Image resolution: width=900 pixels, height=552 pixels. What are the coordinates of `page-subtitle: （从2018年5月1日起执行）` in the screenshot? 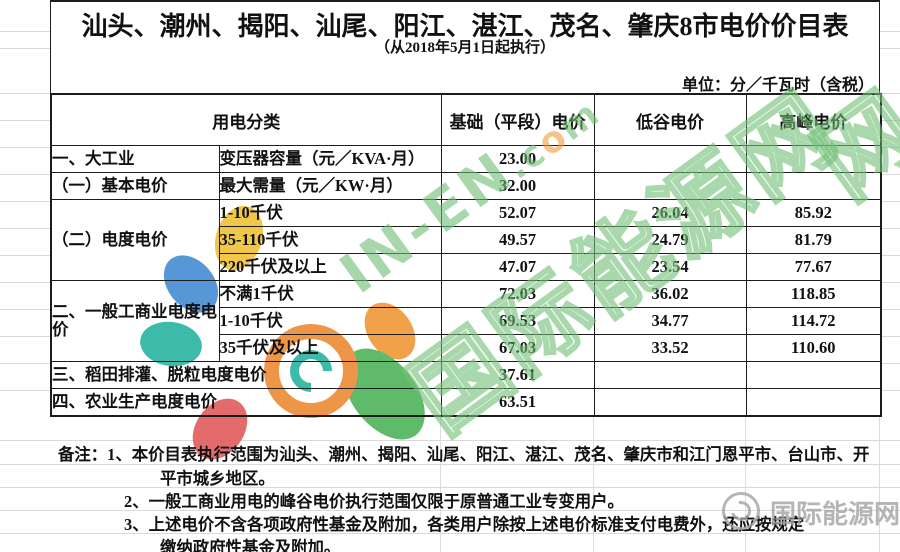 It's located at (464, 48).